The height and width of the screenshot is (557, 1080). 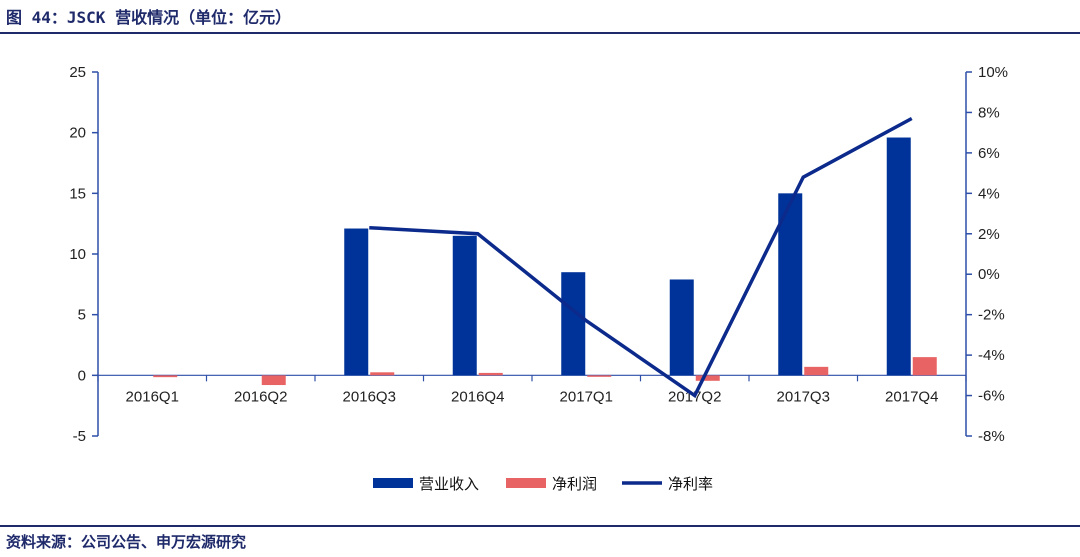 I want to click on x-axis-category-label: 2017Q3, so click(x=803, y=396).